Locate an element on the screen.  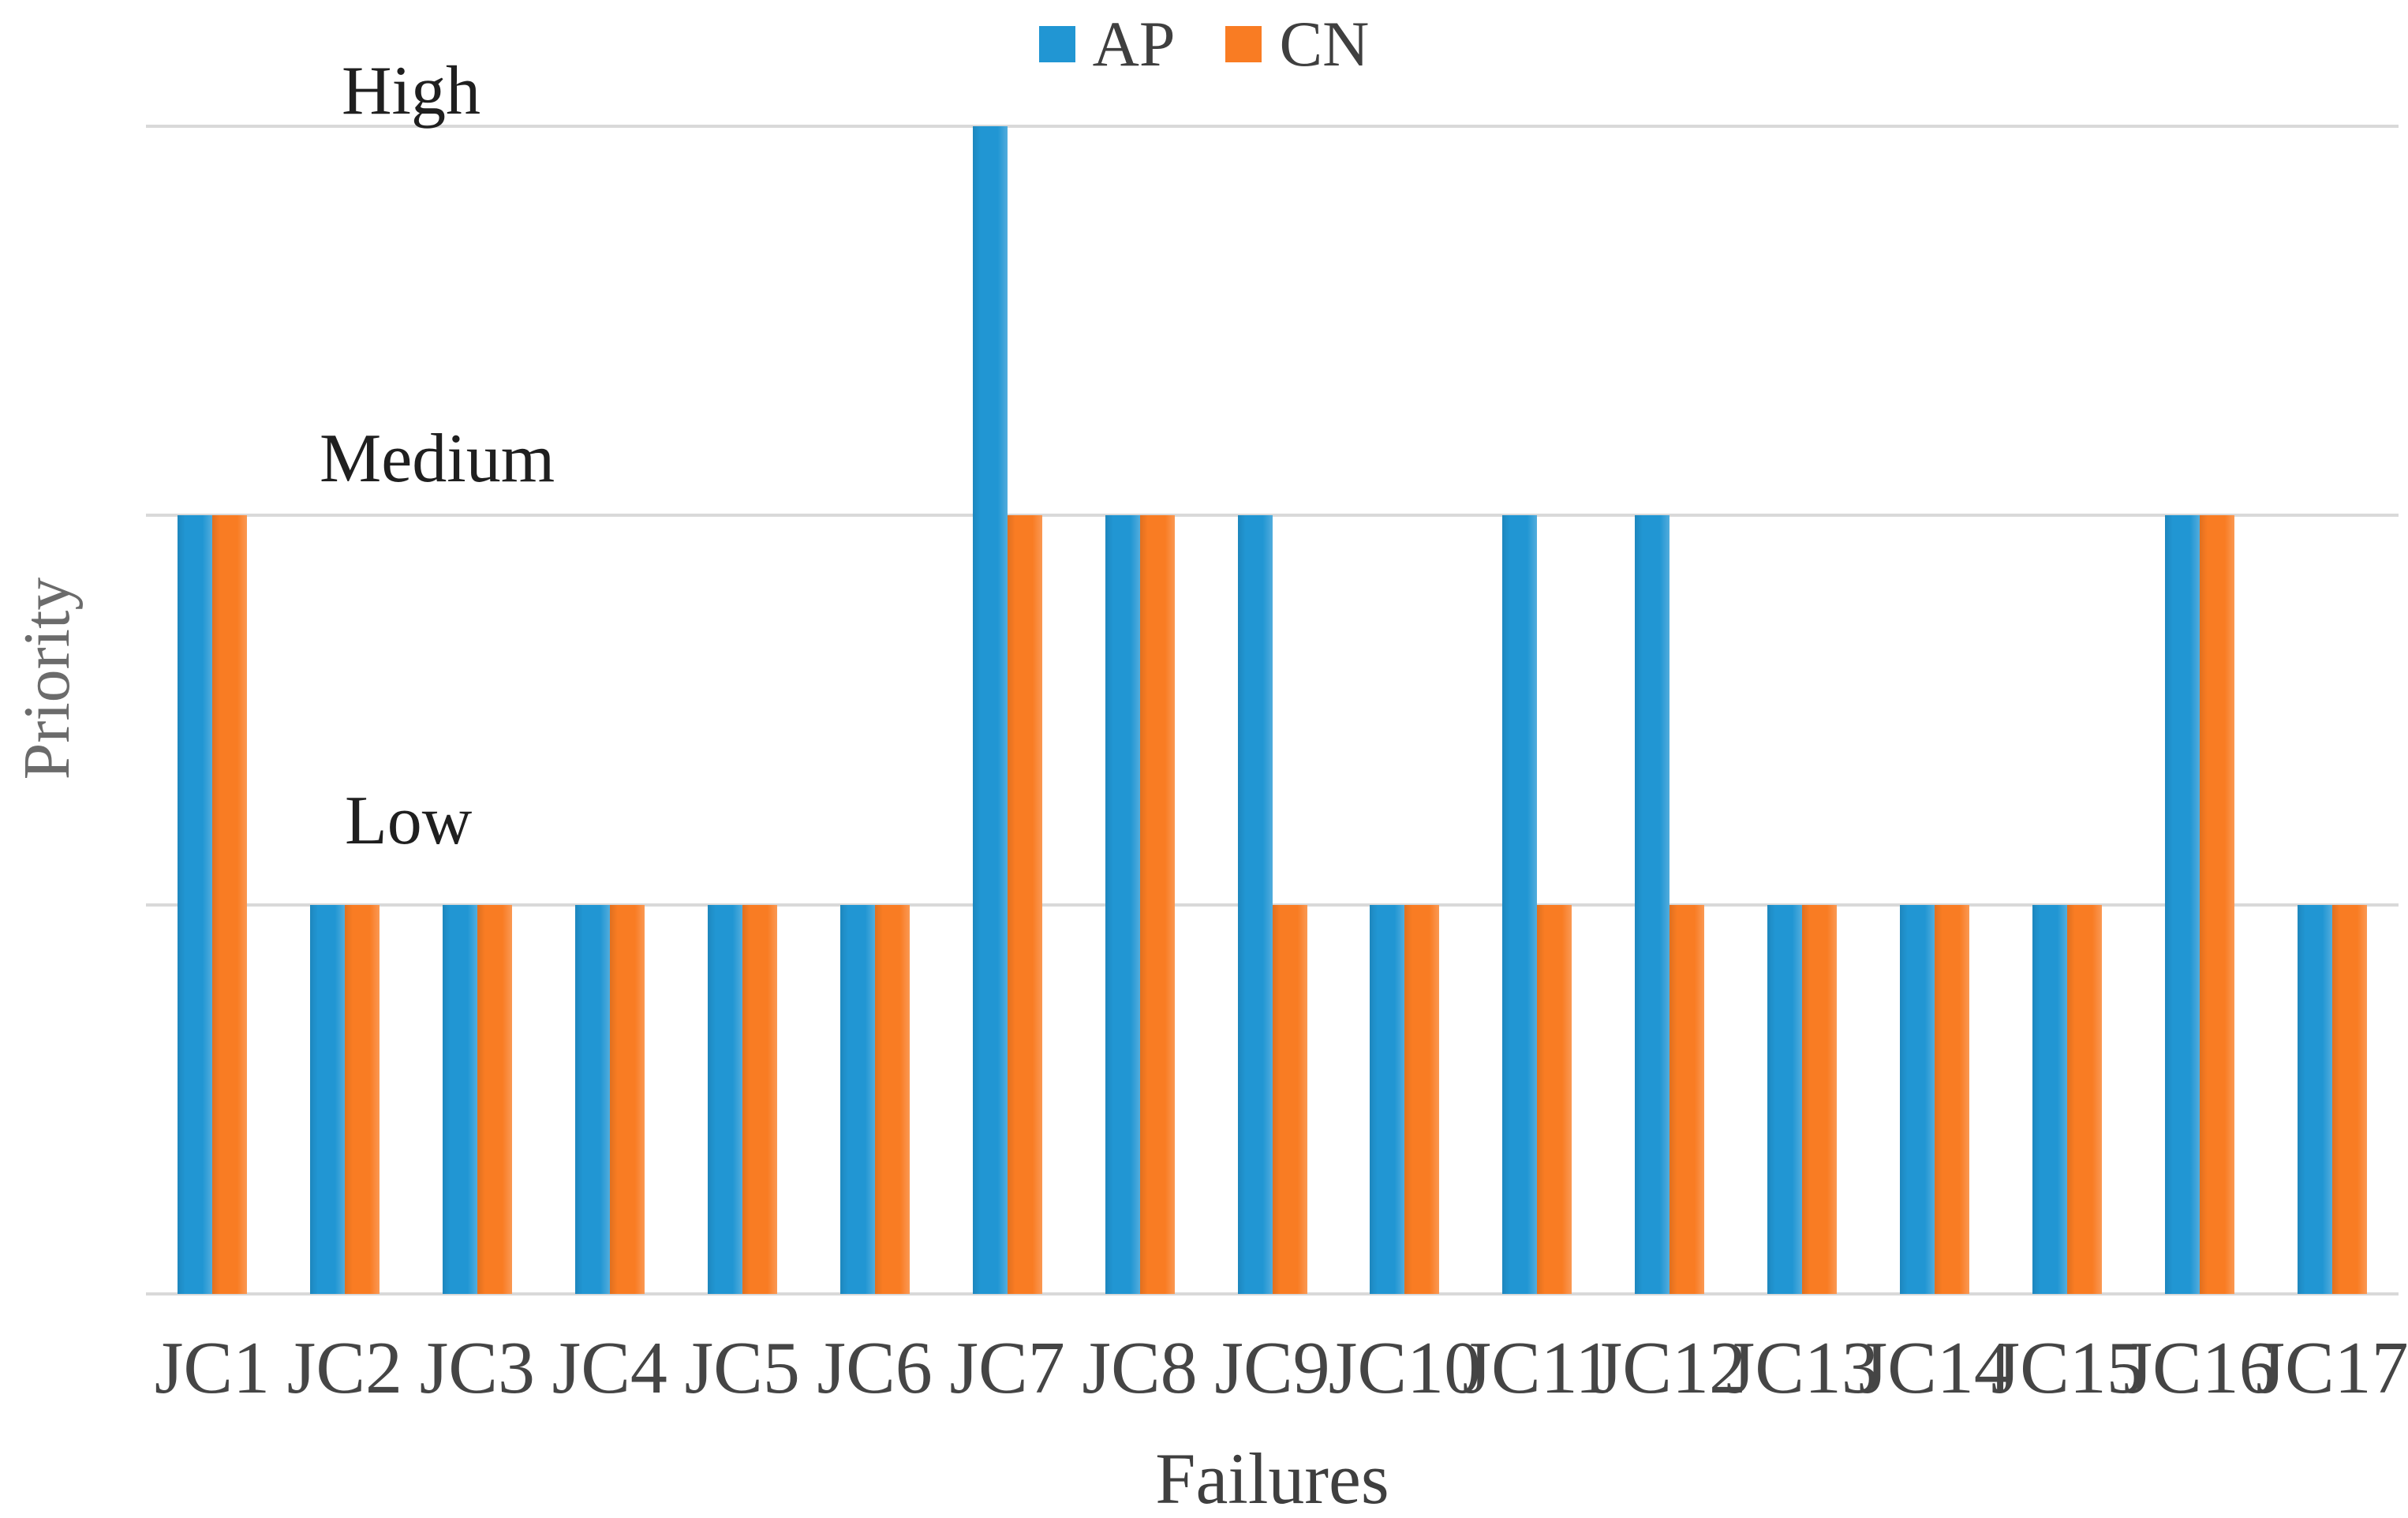
legend-item-ap: AP is located at coordinates (1107, 44).